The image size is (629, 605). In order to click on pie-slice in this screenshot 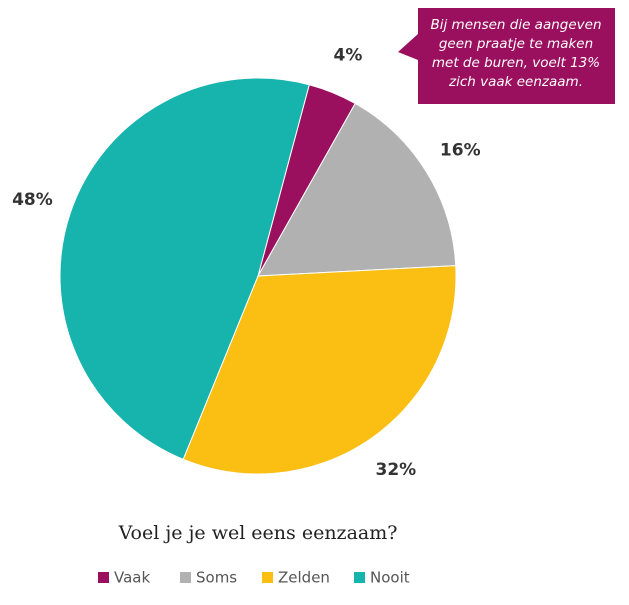, I will do `click(357, 189)`.